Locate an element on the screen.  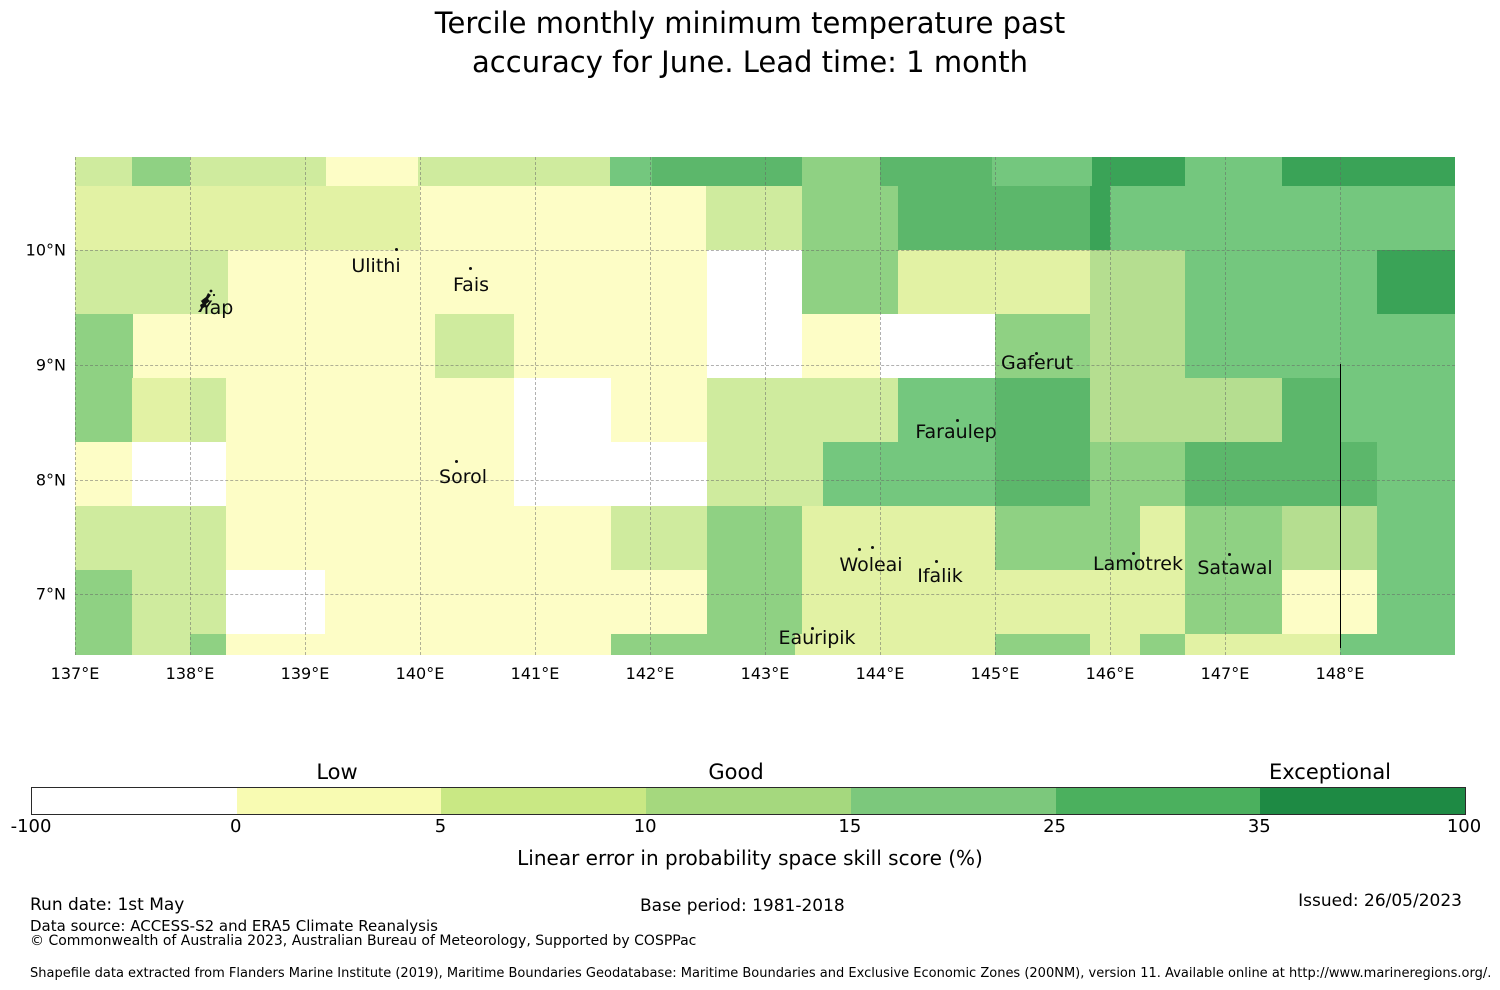
issued-date-text: Issued: 26/05/2023 is located at coordinates (1380, 901).